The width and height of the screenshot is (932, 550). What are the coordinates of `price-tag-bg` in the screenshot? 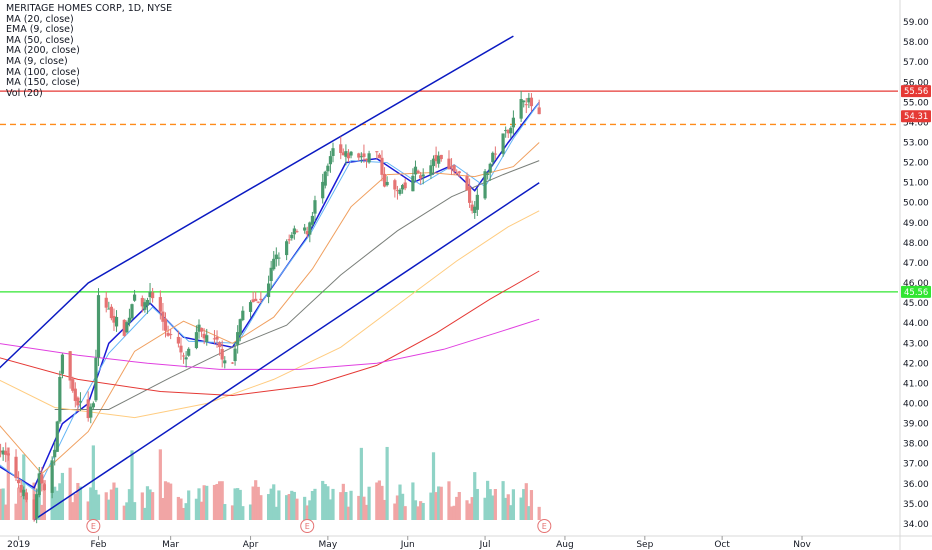 It's located at (916, 91).